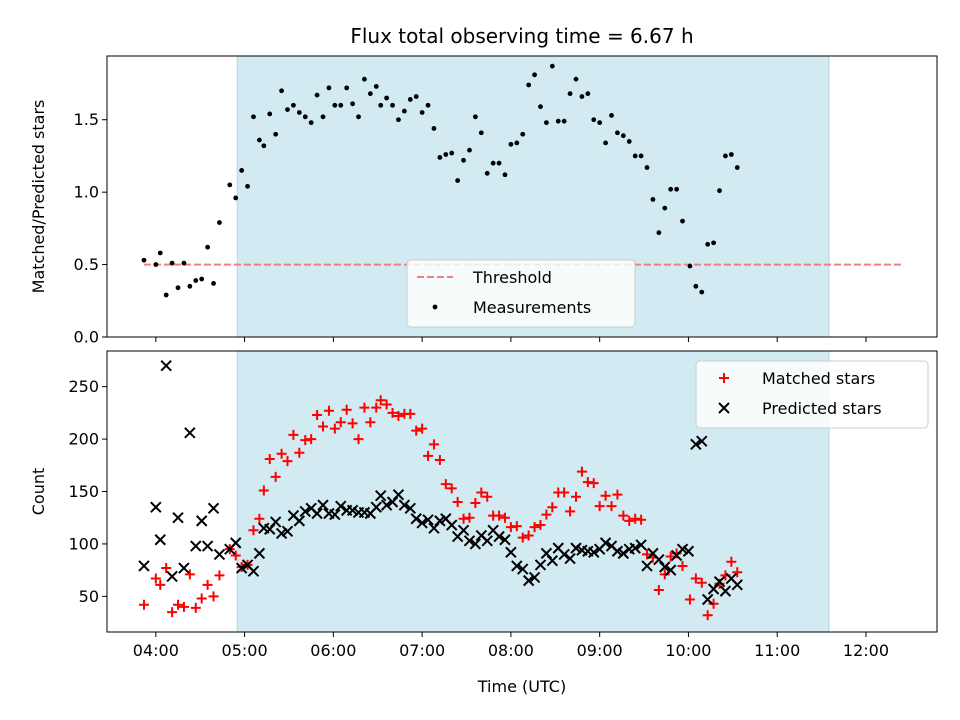  I want to click on x-tick-label: 08:00, so click(511, 650).